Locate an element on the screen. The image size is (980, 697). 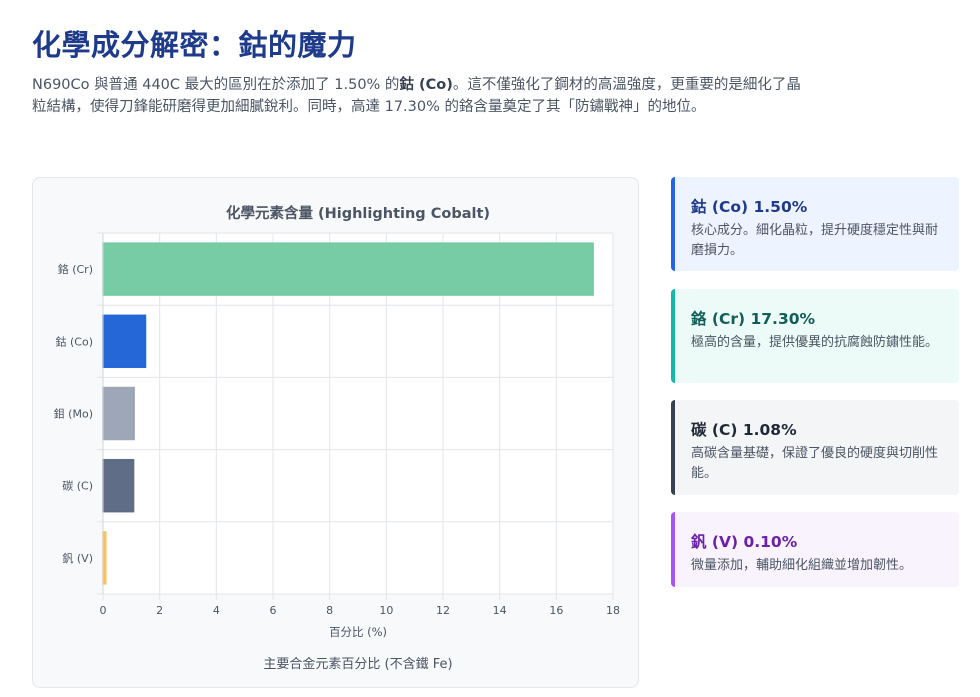
chart-footer: 主要合金元素百分比 (不含鐵 Fe) is located at coordinates (357, 664).